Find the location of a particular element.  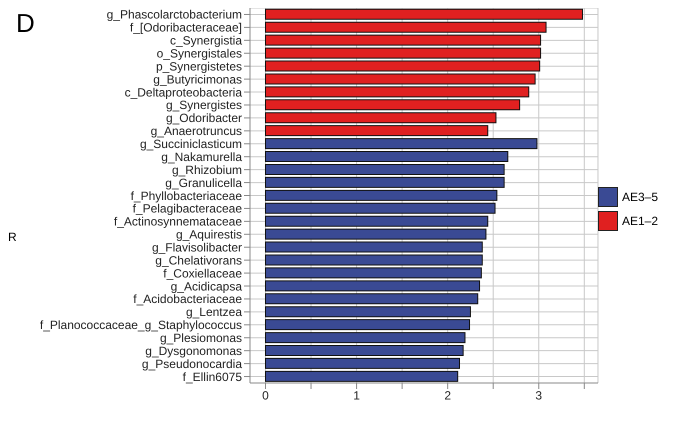

y-tick-label: g_Lentzea is located at coordinates (214, 312).